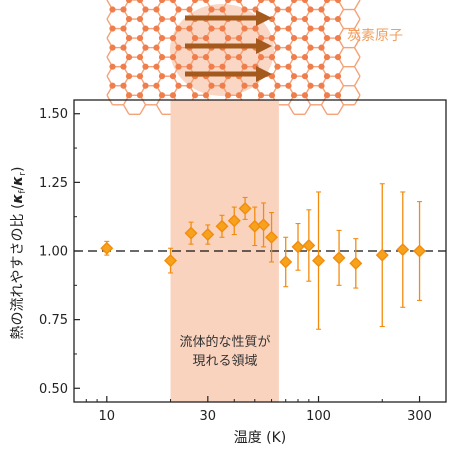  I want to click on y-axis-label-sub-2: r, so click(23, 174).